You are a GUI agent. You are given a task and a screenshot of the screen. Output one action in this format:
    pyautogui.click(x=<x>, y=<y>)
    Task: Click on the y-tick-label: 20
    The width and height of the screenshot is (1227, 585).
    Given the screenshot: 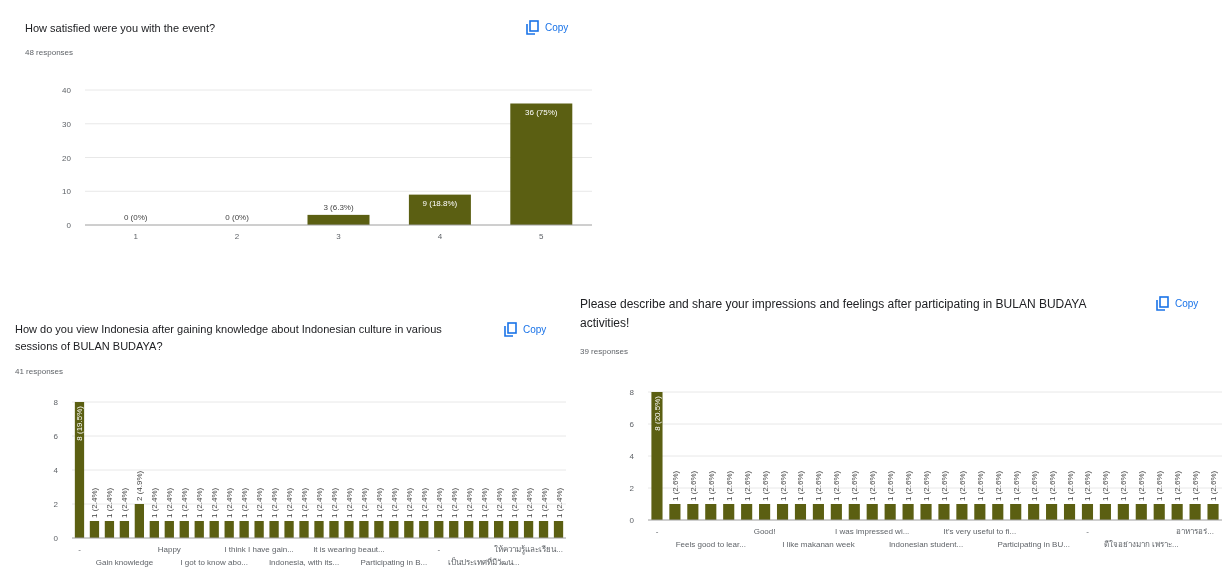 What is the action you would take?
    pyautogui.click(x=67, y=158)
    